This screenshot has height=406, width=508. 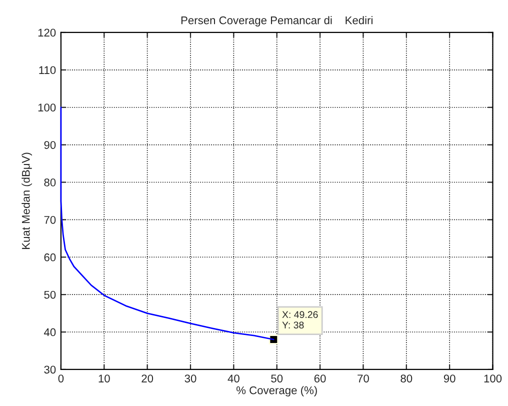 I want to click on x-tick-label: 10, so click(x=104, y=378).